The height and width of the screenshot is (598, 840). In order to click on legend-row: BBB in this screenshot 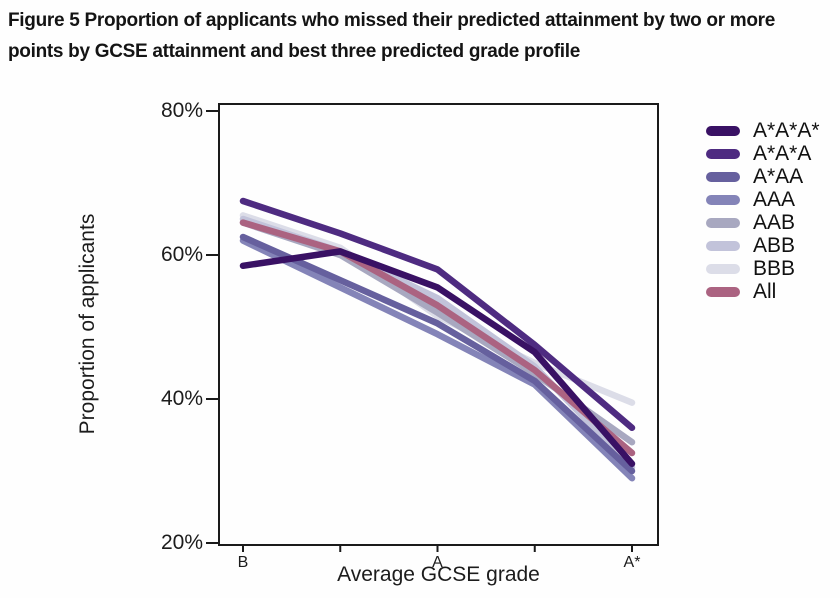, I will do `click(763, 268)`.